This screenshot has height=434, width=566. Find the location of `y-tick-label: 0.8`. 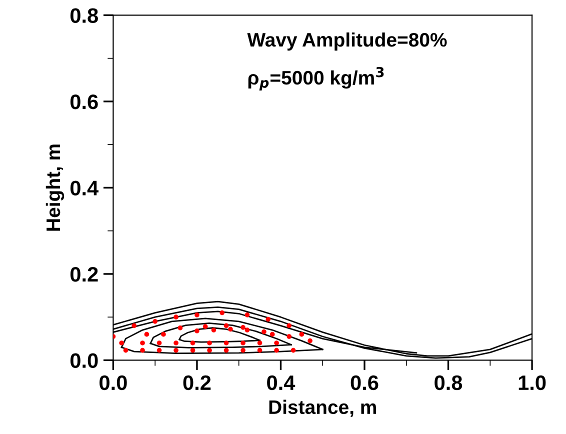

y-tick-label: 0.8 is located at coordinates (84, 15).